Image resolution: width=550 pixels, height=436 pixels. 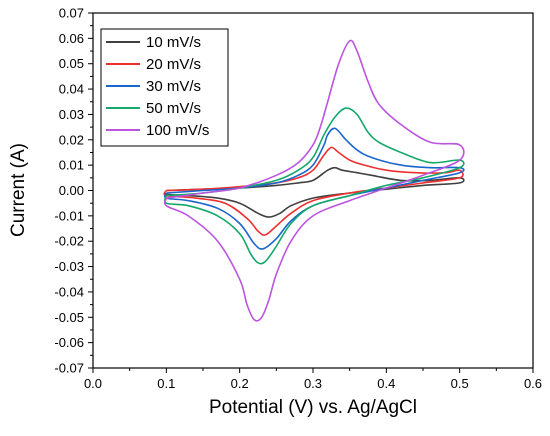 What do you see at coordinates (71, 165) in the screenshot?
I see `y-tick-label: 0.01` at bounding box center [71, 165].